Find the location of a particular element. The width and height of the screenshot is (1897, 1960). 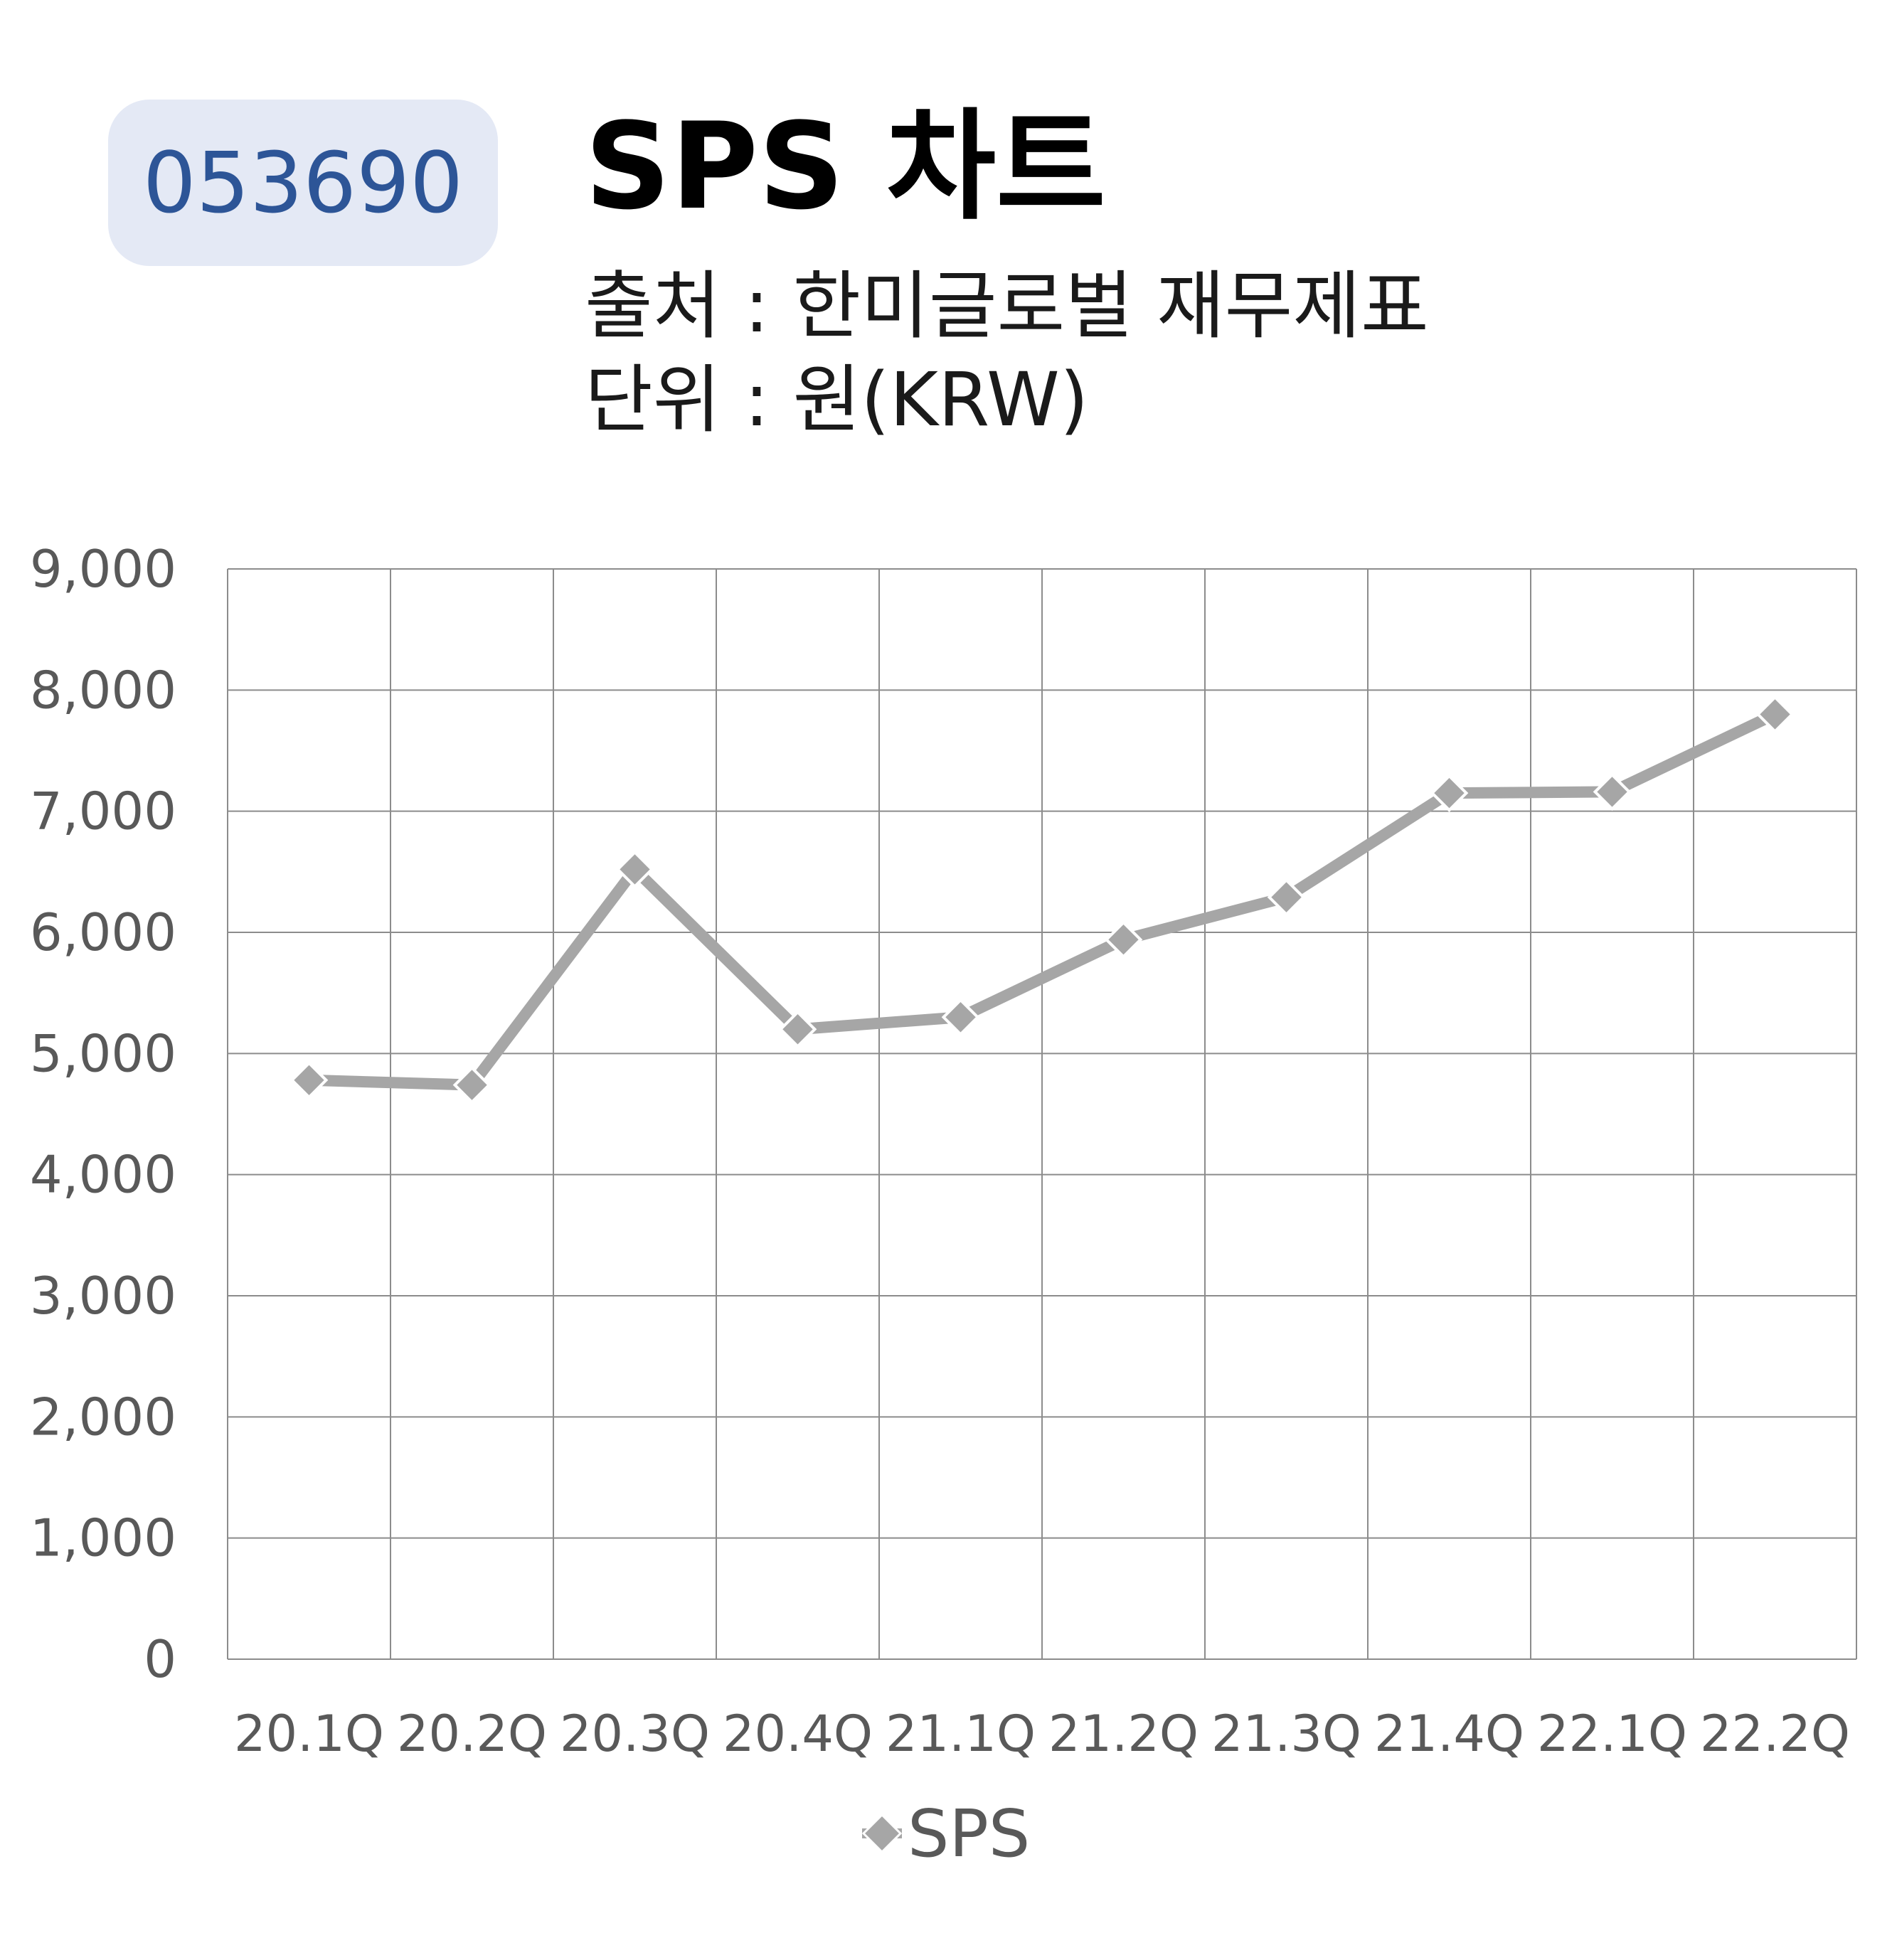

x-tick-label: 21.4Q is located at coordinates (1449, 1734).